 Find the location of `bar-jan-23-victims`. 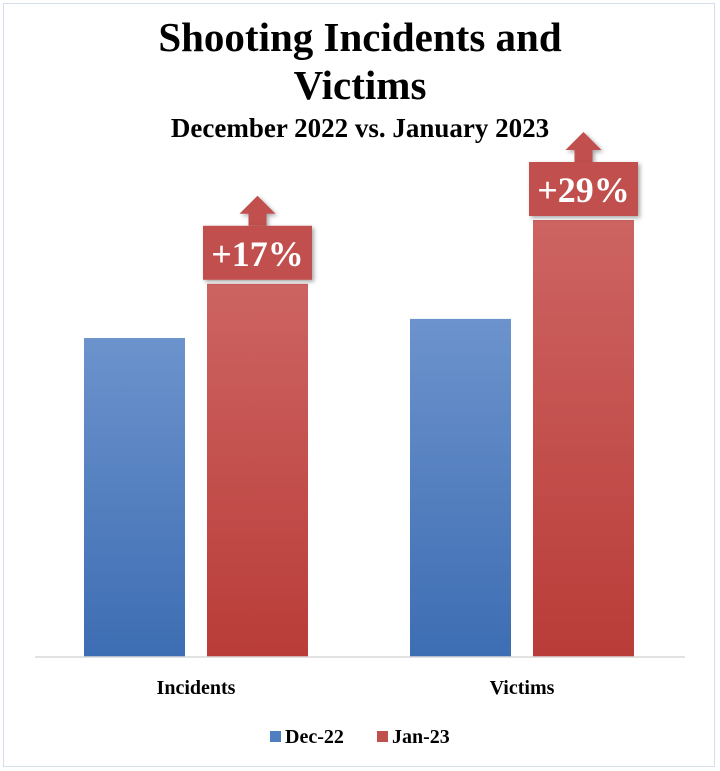

bar-jan-23-victims is located at coordinates (583, 438).